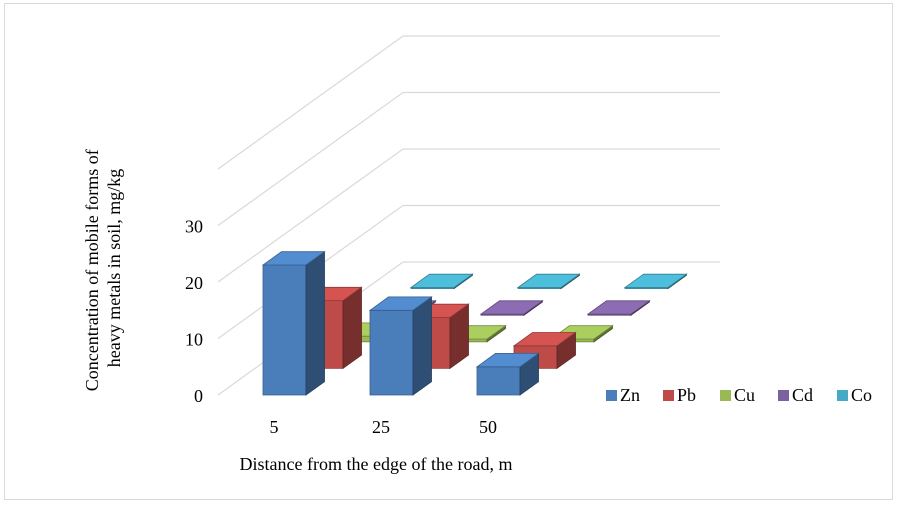 This screenshot has height=505, width=899. I want to click on y-axis-title-line-1: Concentration of mobile forms of, so click(92, 270).